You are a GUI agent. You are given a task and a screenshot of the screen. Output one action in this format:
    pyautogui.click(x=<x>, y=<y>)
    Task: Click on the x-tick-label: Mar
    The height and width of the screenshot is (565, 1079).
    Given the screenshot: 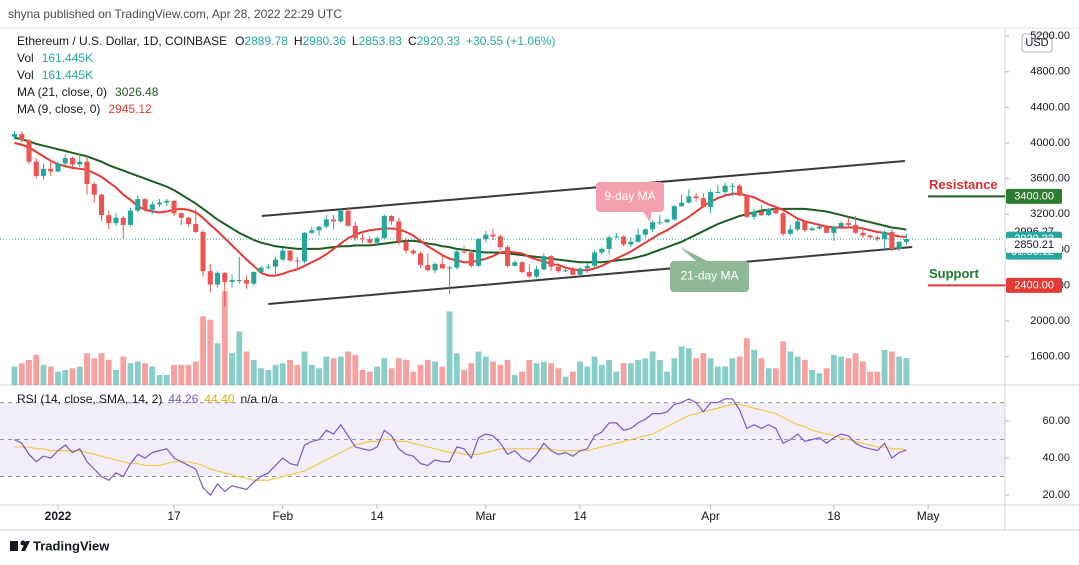 What is the action you would take?
    pyautogui.click(x=485, y=516)
    